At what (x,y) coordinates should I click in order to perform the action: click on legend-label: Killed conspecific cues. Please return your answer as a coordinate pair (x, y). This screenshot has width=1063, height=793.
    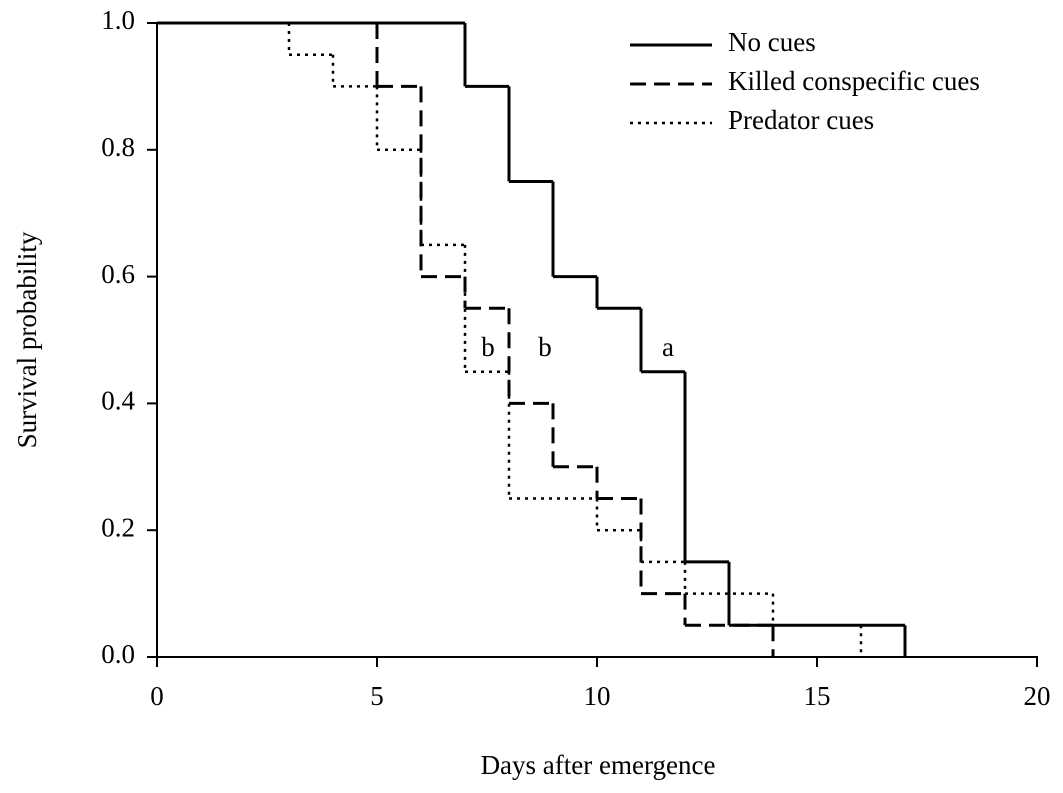
    Looking at the image, I should click on (854, 81).